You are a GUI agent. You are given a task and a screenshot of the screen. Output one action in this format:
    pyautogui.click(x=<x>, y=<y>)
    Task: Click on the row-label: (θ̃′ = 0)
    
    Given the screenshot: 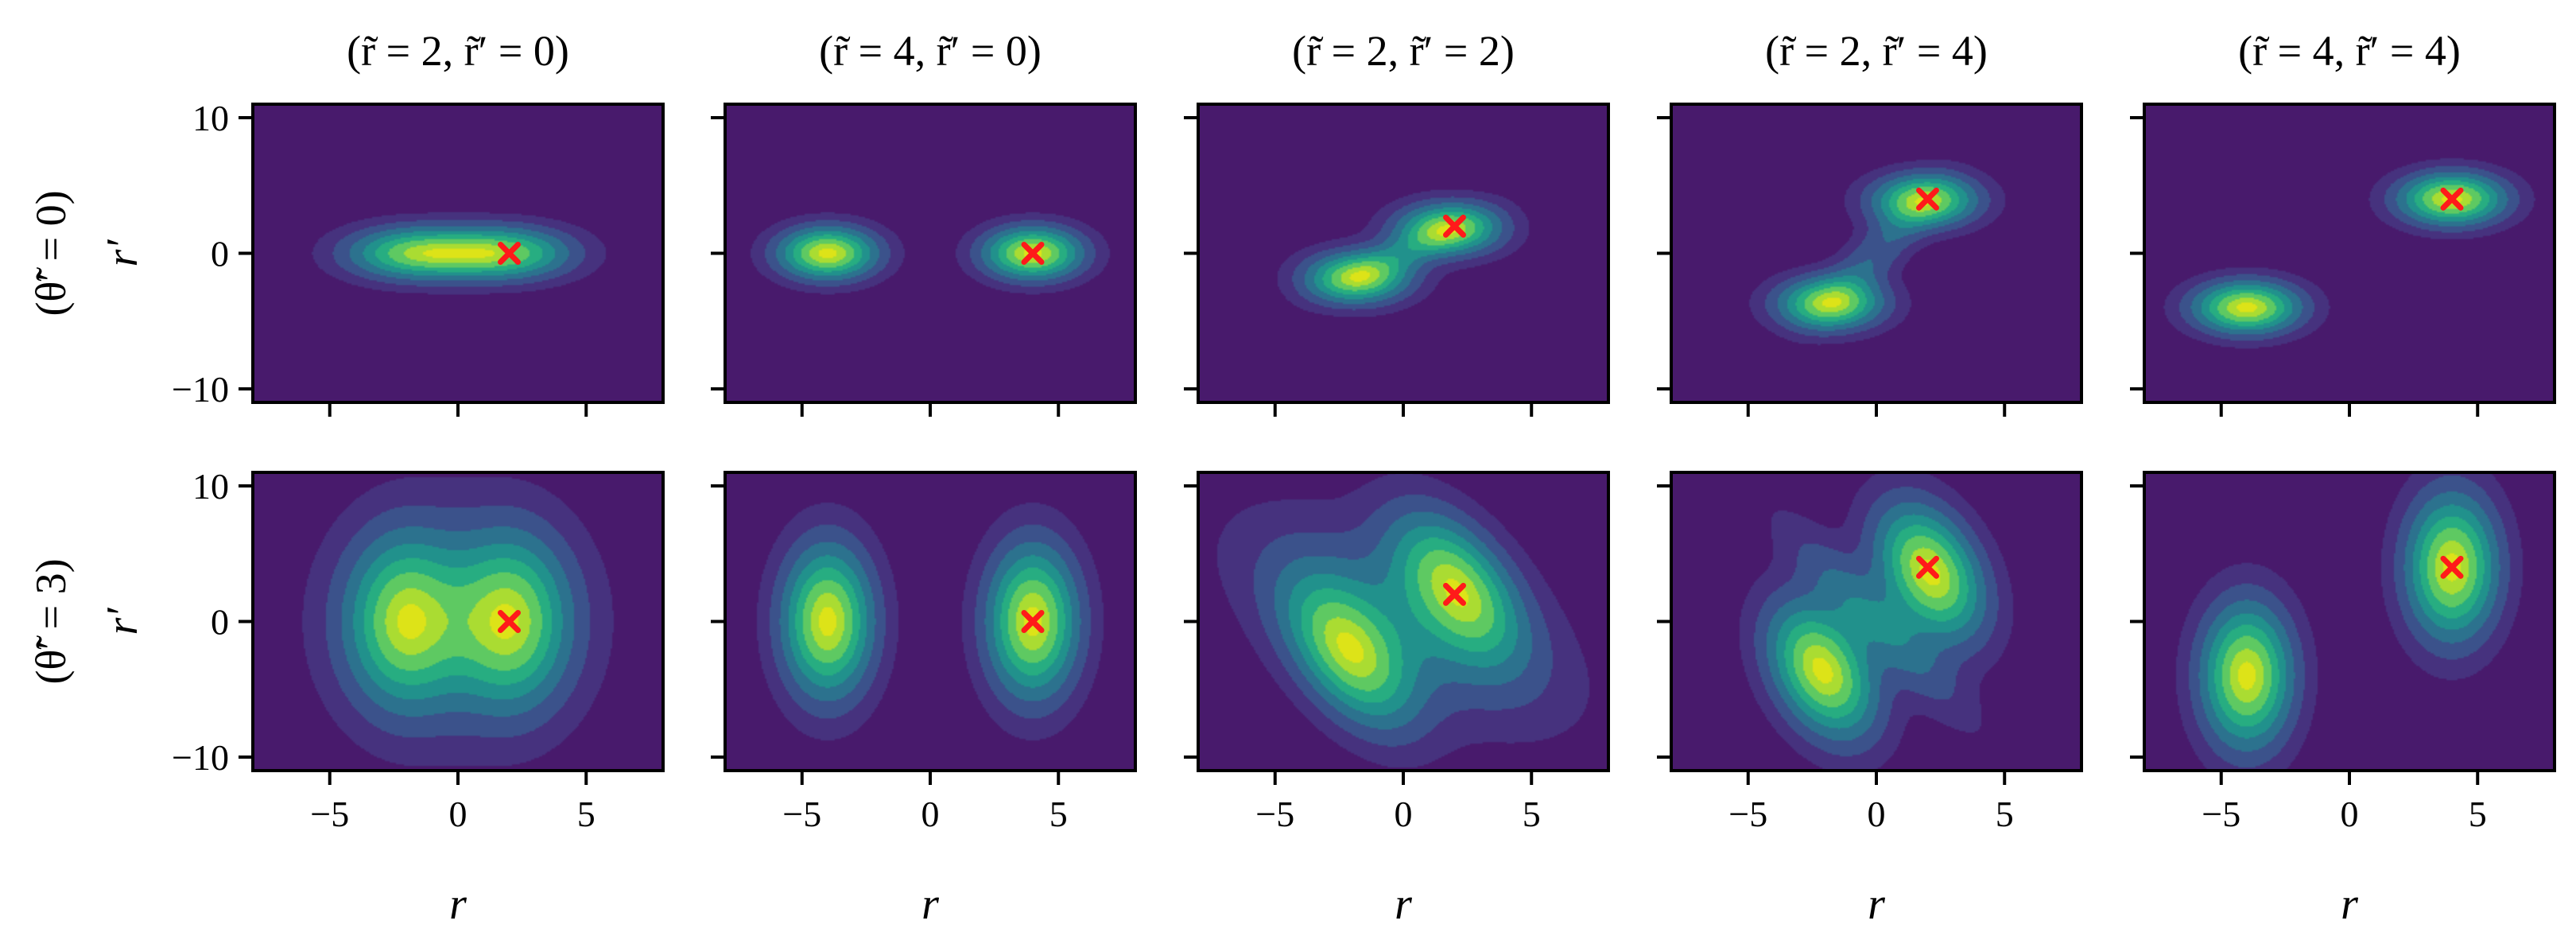 What is the action you would take?
    pyautogui.click(x=51, y=253)
    